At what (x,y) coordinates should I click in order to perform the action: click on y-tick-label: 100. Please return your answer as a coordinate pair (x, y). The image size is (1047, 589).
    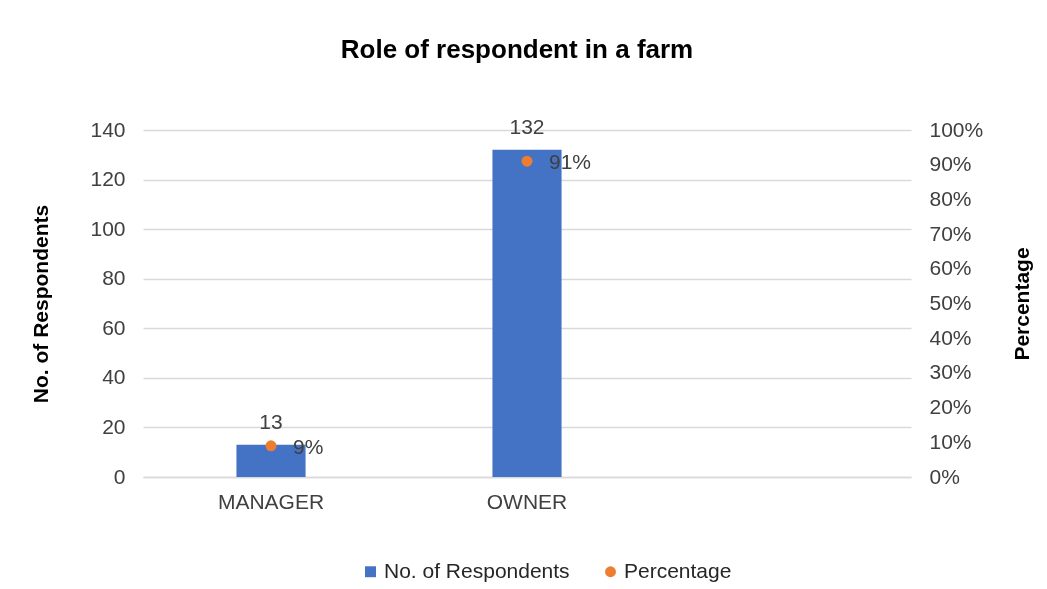
    Looking at the image, I should click on (108, 228).